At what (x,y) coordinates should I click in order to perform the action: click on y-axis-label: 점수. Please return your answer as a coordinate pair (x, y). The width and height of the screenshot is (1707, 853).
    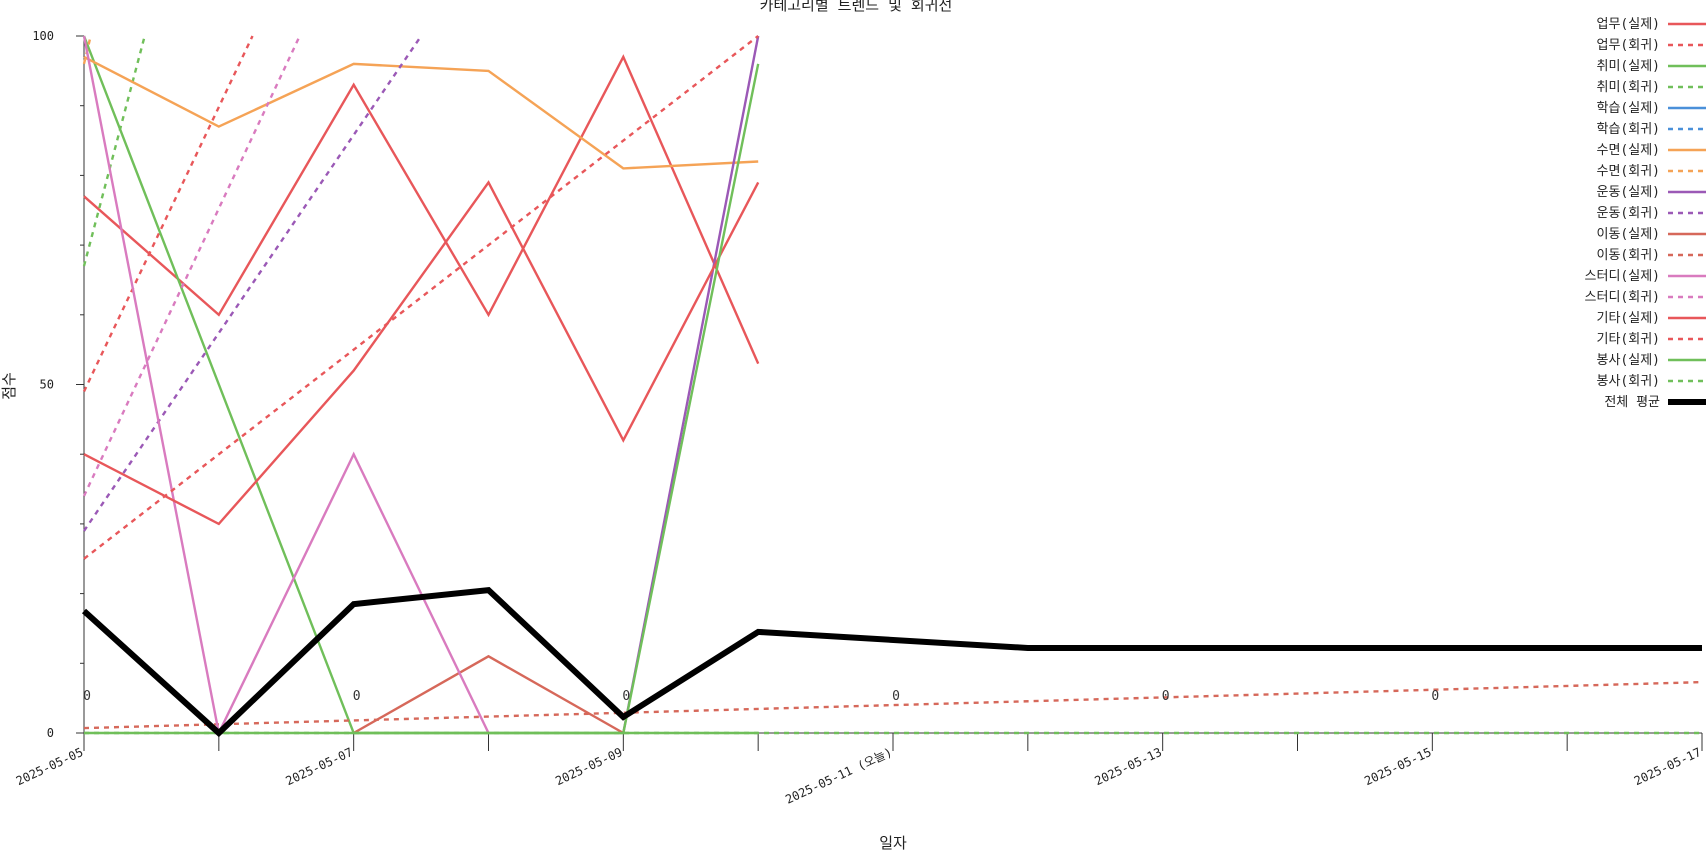
    Looking at the image, I should click on (9, 386).